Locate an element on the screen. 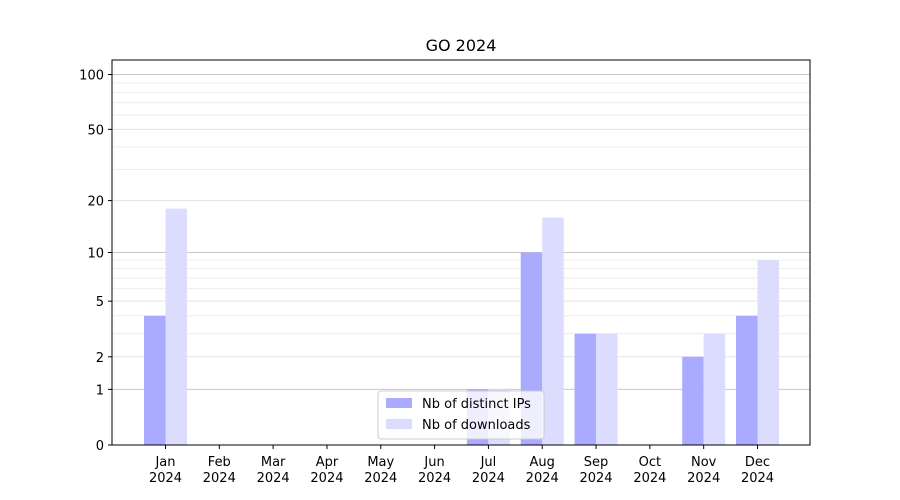 The height and width of the screenshot is (500, 900). bar-distinct-ips-jan is located at coordinates (155, 380).